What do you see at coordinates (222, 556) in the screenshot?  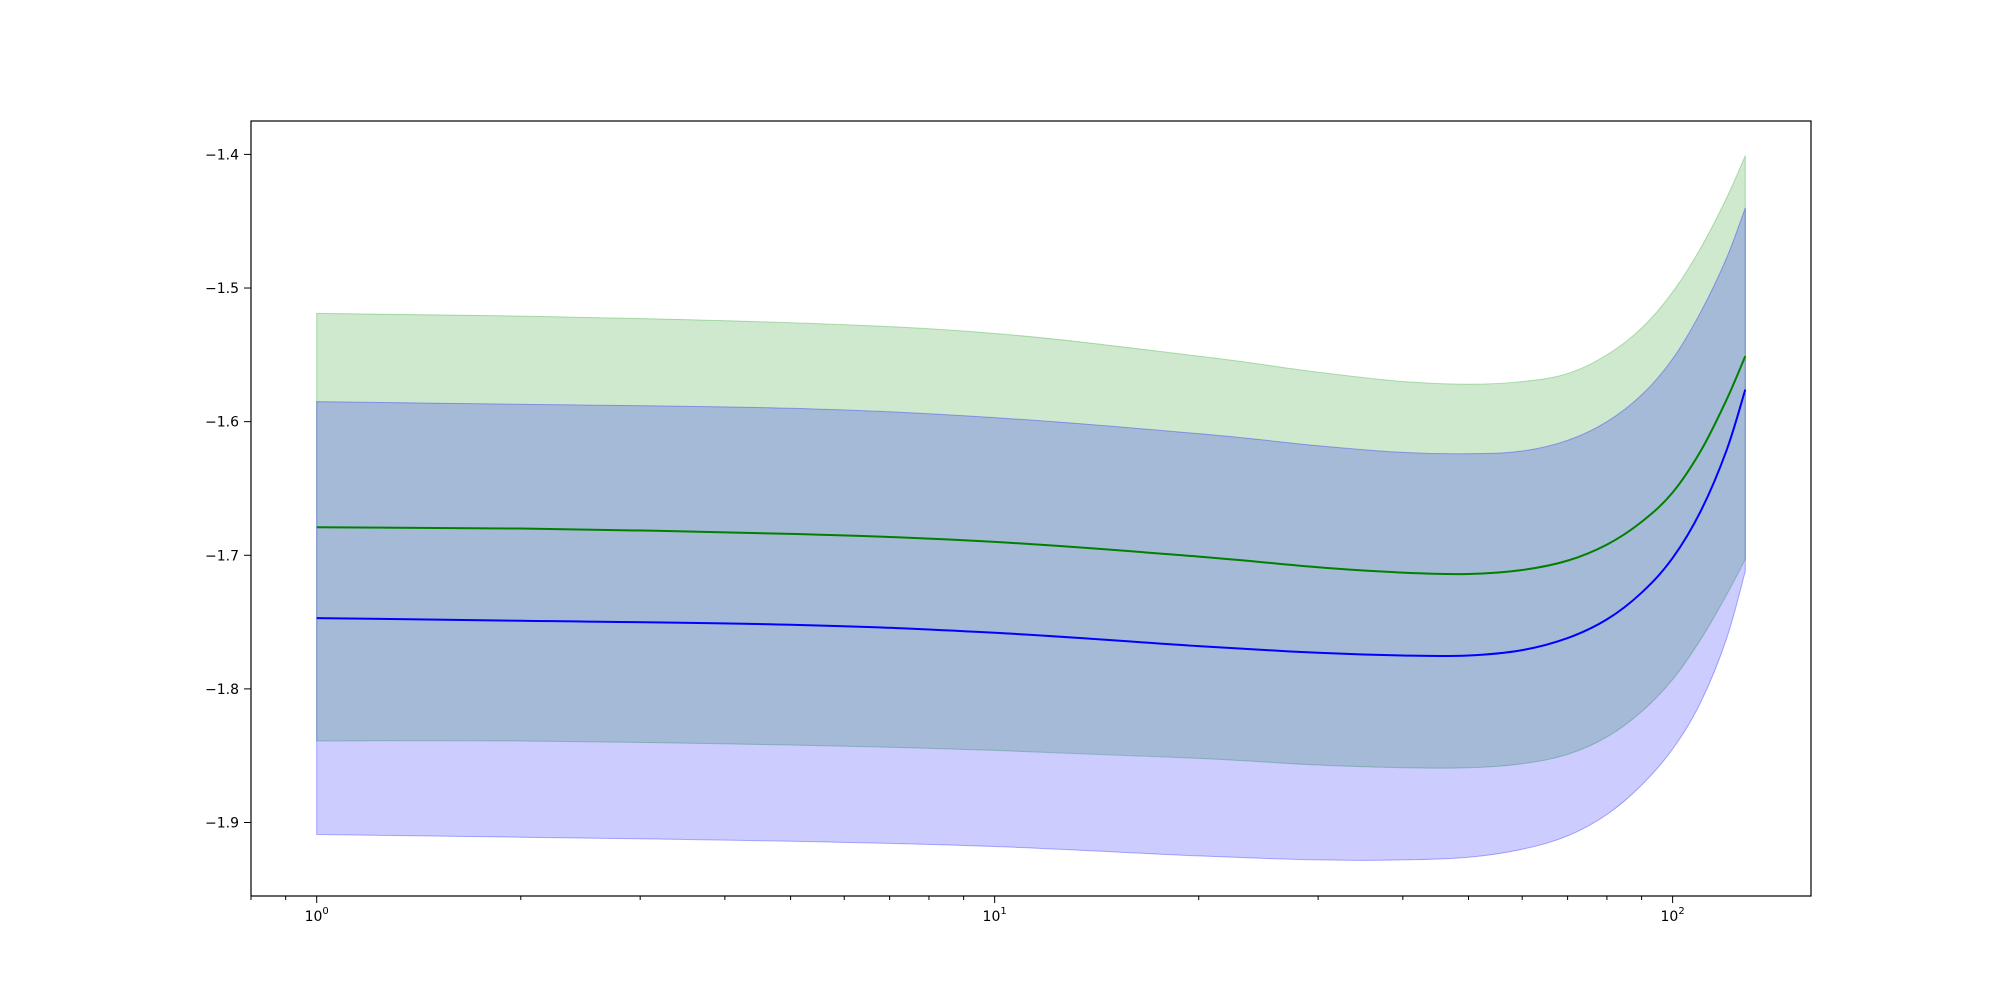 I see `y-tick-label: −1.7` at bounding box center [222, 556].